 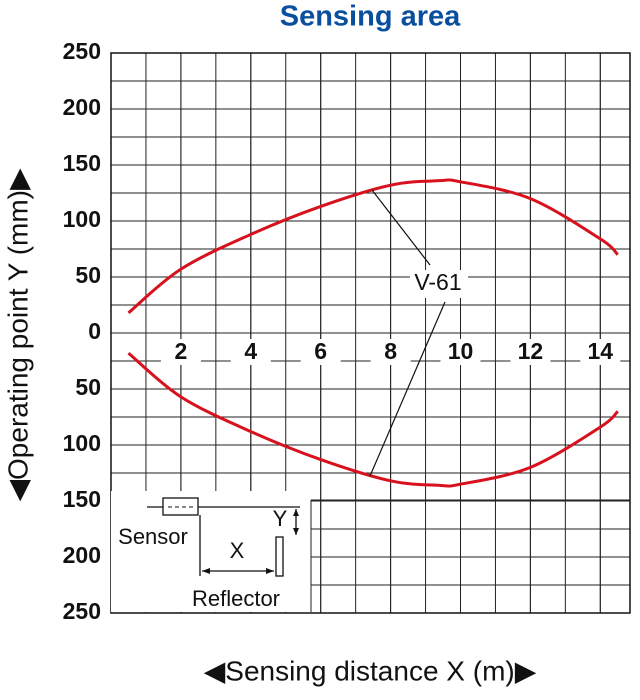 I want to click on x-arrow-heads, so click(x=238, y=571).